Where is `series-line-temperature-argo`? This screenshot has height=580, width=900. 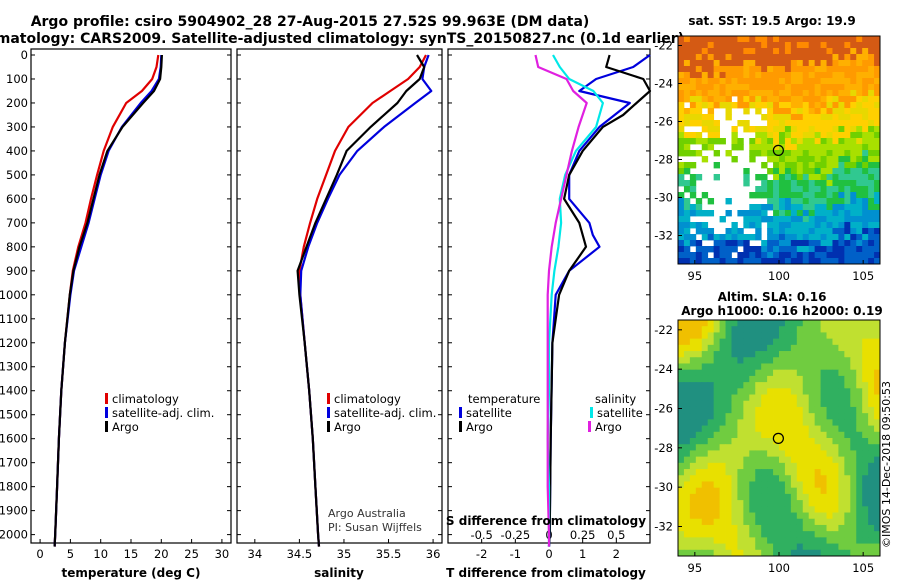
series-line-temperature-argo is located at coordinates (599, 300).